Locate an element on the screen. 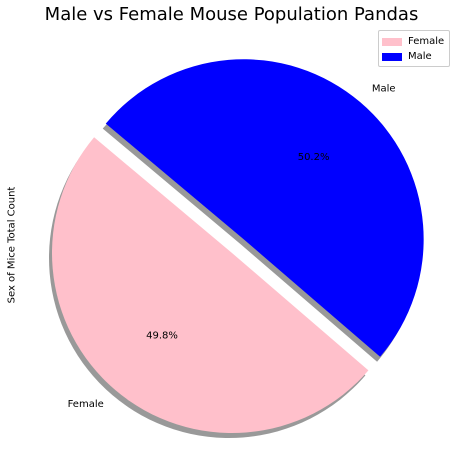 The width and height of the screenshot is (463, 469). legend-label-female: Female is located at coordinates (426, 41).